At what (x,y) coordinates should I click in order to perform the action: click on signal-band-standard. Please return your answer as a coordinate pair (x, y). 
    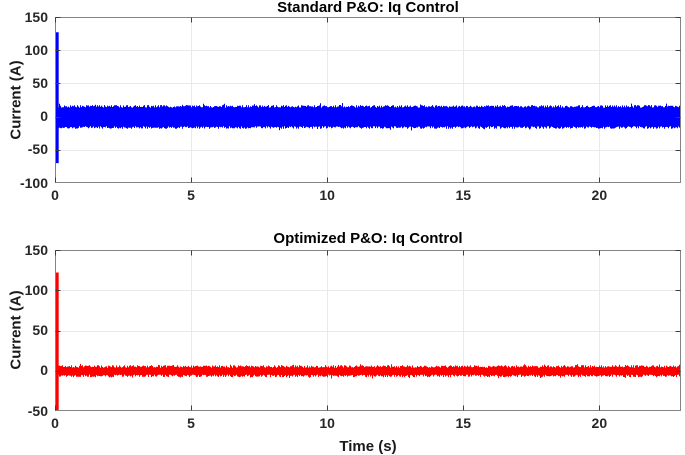
    Looking at the image, I should click on (368, 117).